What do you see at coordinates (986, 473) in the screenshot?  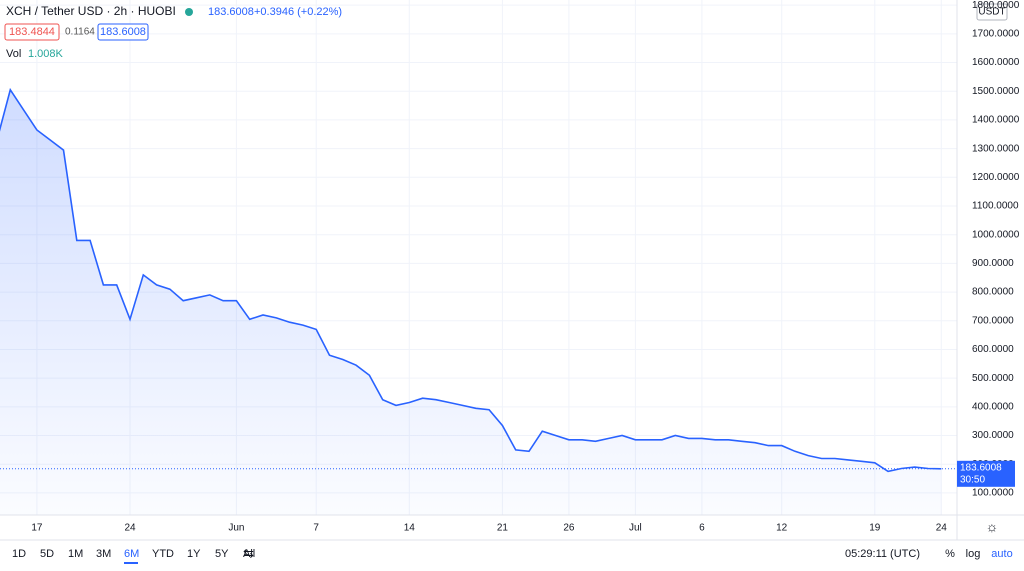 I see `price-tag` at bounding box center [986, 473].